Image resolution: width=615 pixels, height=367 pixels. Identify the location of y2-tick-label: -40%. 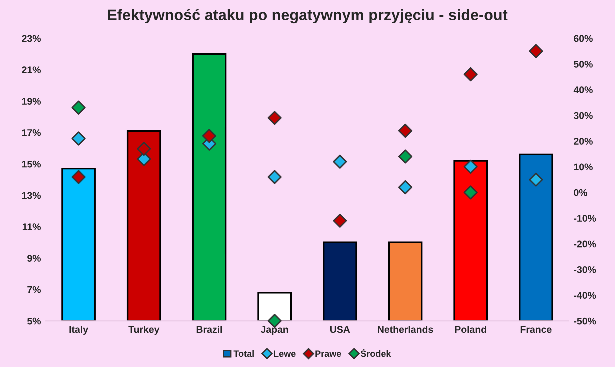
(585, 296).